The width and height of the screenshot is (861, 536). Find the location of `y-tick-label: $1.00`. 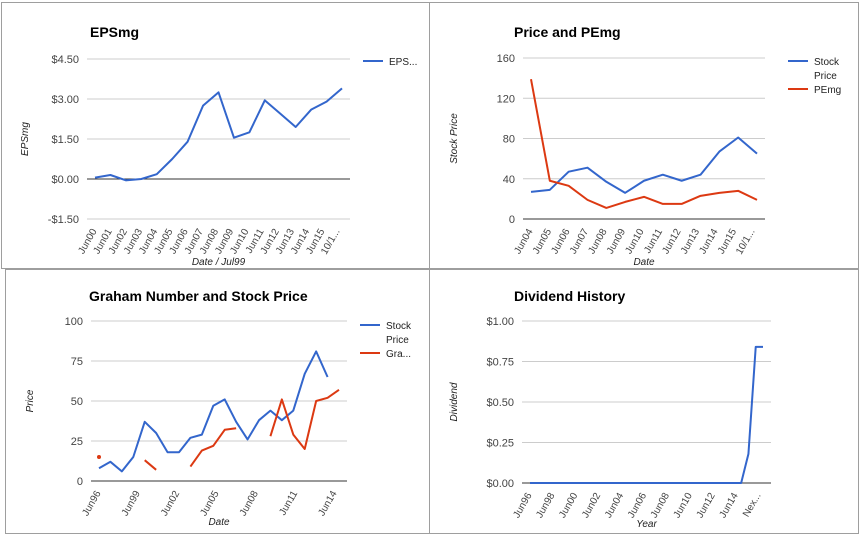

y-tick-label: $1.00 is located at coordinates (500, 322).